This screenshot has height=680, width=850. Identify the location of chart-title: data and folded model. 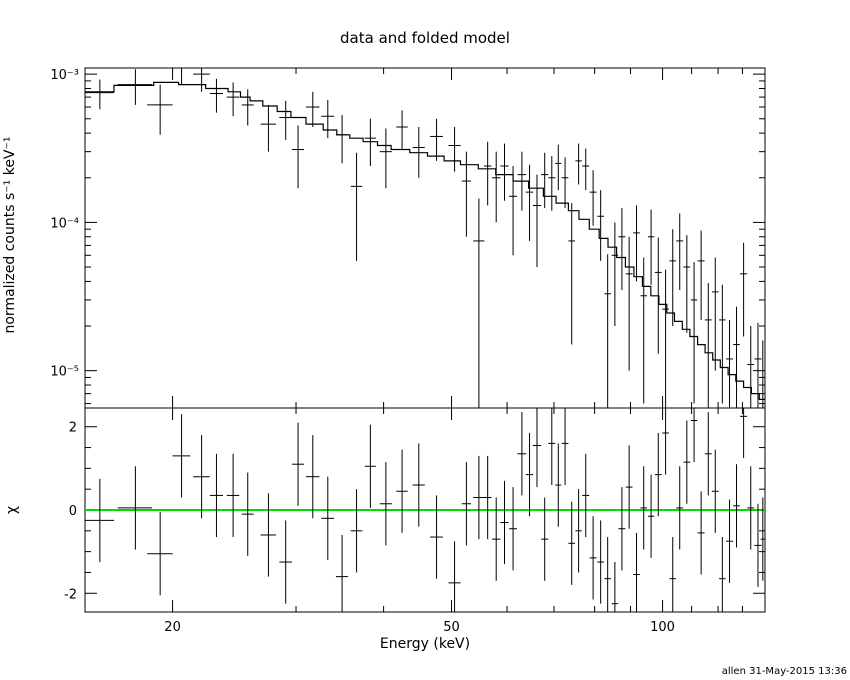
(425, 38).